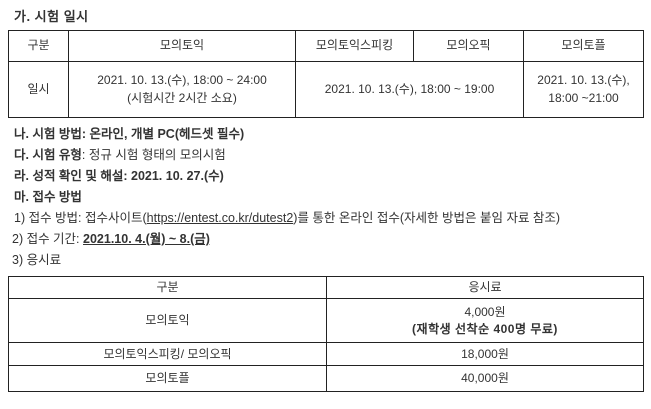  Describe the element at coordinates (119, 176) in the screenshot. I see `note-score-release: 라. 성적 확인 및 해설: 2021. 10. 27.(수)` at that location.